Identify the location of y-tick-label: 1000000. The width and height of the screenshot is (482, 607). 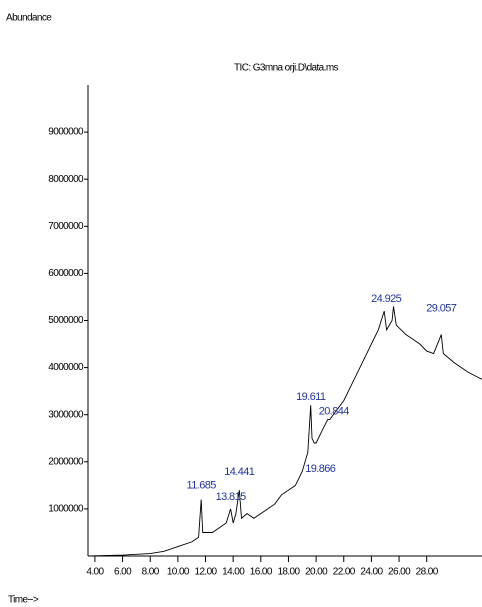
(66, 509).